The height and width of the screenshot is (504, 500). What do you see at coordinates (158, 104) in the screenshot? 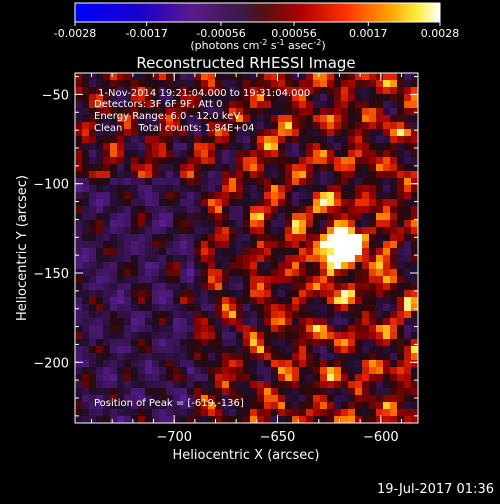
I see `annotation-detectors: Detectors: 3F 6F 9F, Att 0` at bounding box center [158, 104].